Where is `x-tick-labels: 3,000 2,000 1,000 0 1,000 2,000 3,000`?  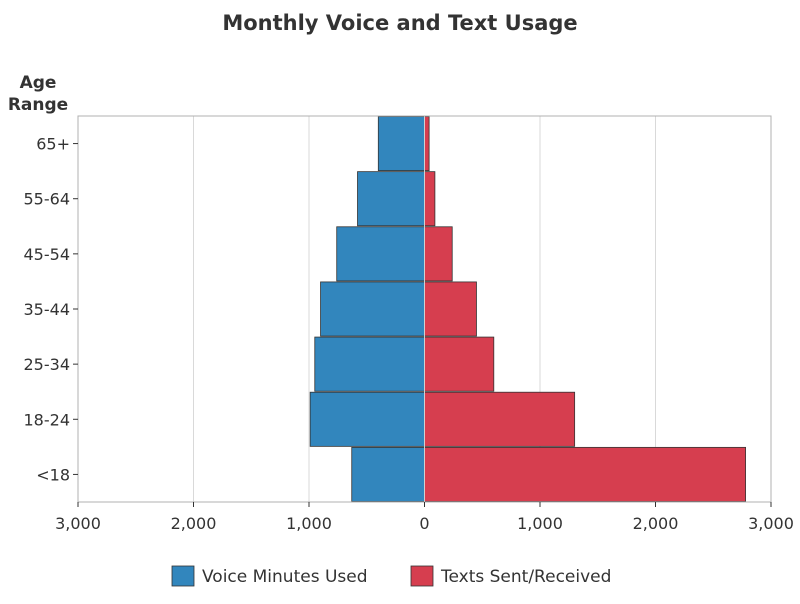 x-tick-labels: 3,000 2,000 1,000 0 1,000 2,000 3,000 is located at coordinates (424, 517).